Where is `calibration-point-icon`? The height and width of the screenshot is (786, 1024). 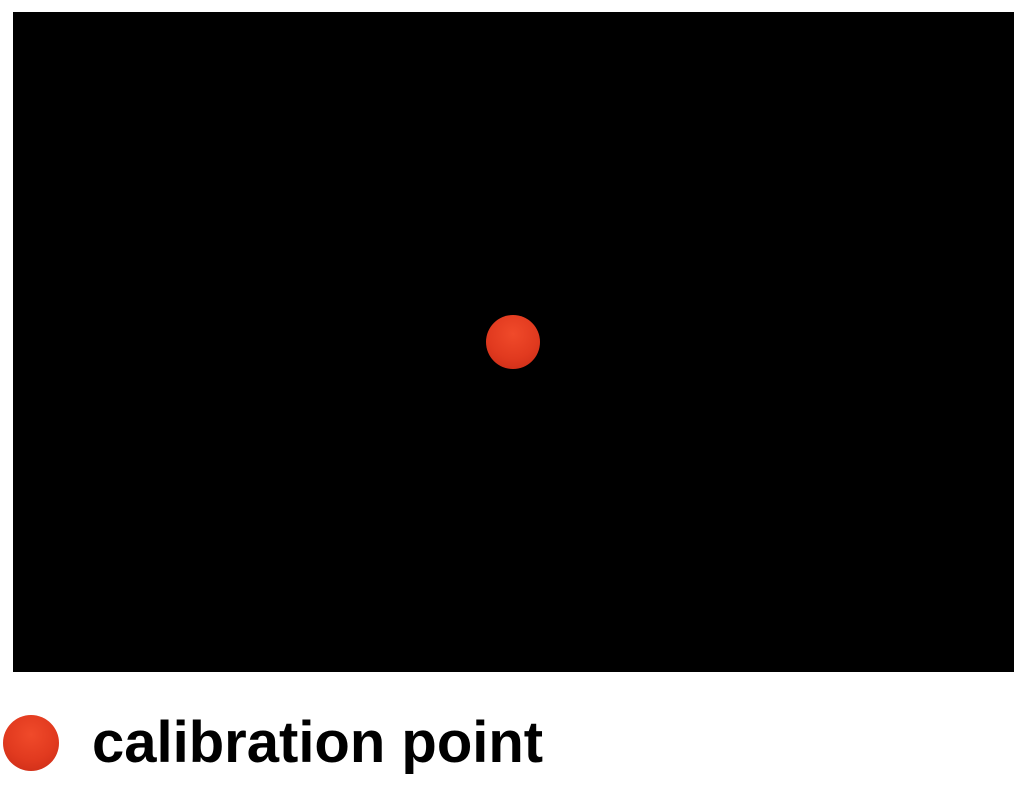
calibration-point-icon is located at coordinates (513, 342).